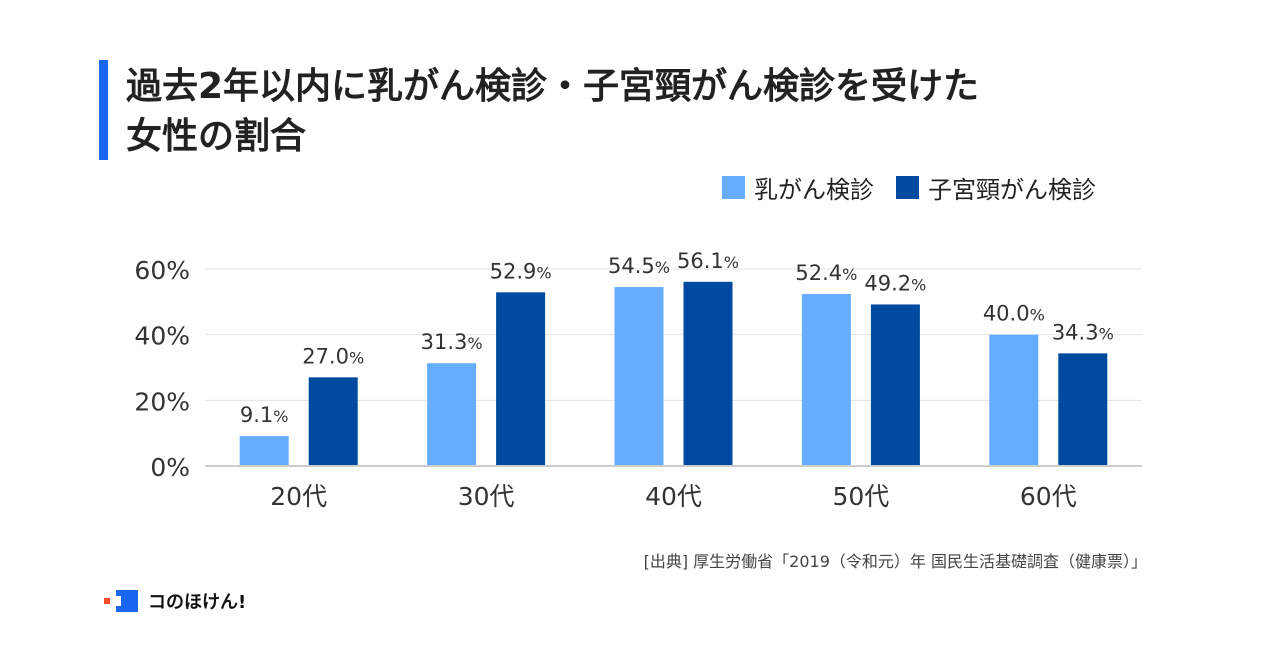  I want to click on y-tick-label: 60%, so click(162, 270).